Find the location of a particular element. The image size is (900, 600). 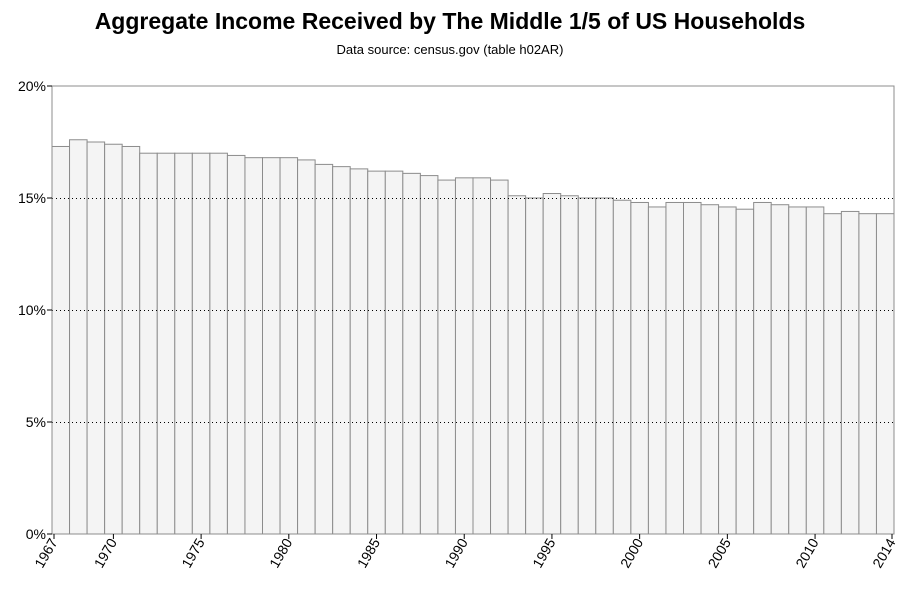

x-tick-label: 1995 is located at coordinates (544, 552).